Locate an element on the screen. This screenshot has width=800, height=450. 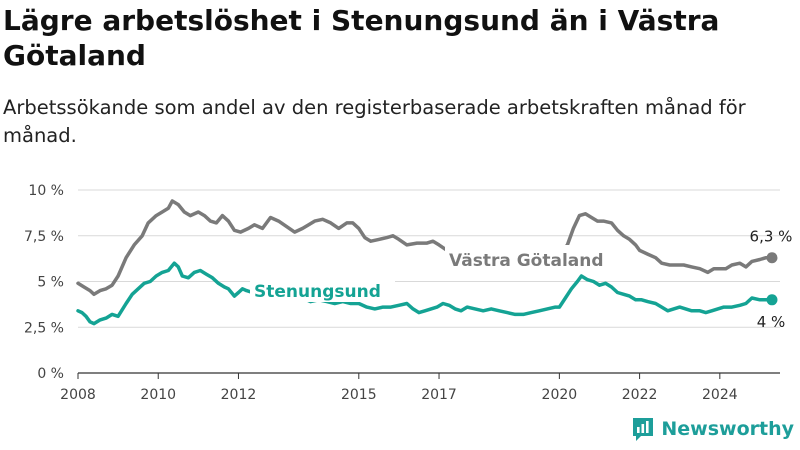
vastra-gotaland-label: Västra Götaland is located at coordinates (526, 261).